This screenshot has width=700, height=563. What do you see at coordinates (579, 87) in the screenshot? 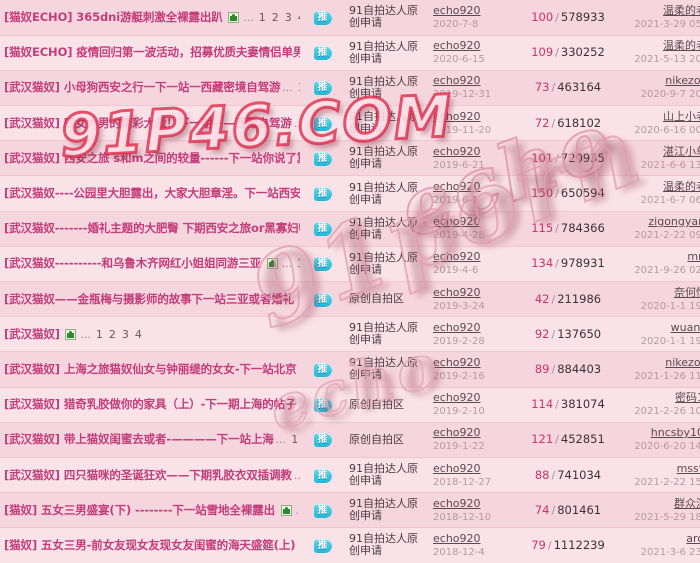
I see `view-count: 463164` at bounding box center [579, 87].